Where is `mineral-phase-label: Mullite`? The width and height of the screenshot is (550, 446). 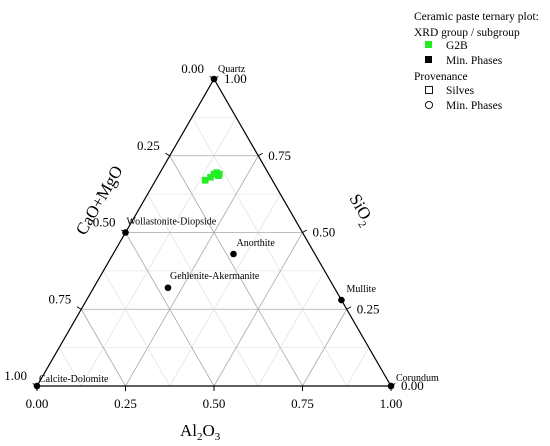 mineral-phase-label: Mullite is located at coordinates (361, 289).